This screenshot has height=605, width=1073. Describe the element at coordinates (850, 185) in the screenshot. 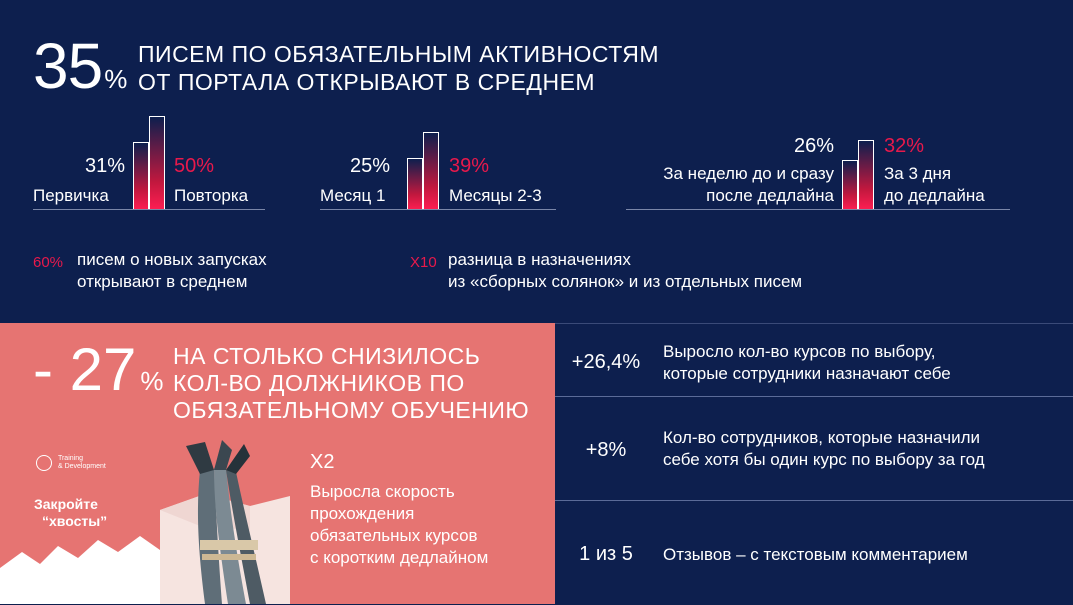

I see `comparison-3-left-bar` at that location.